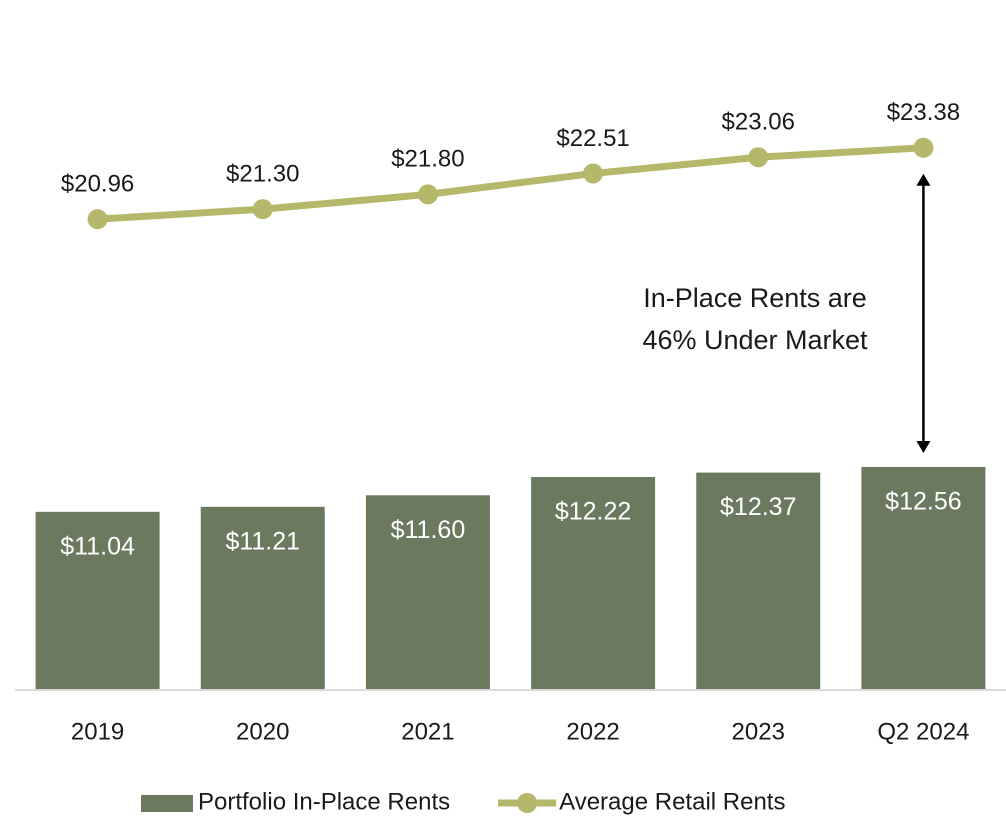 The width and height of the screenshot is (1006, 816). What do you see at coordinates (592, 138) in the screenshot?
I see `line-label: $22.51` at bounding box center [592, 138].